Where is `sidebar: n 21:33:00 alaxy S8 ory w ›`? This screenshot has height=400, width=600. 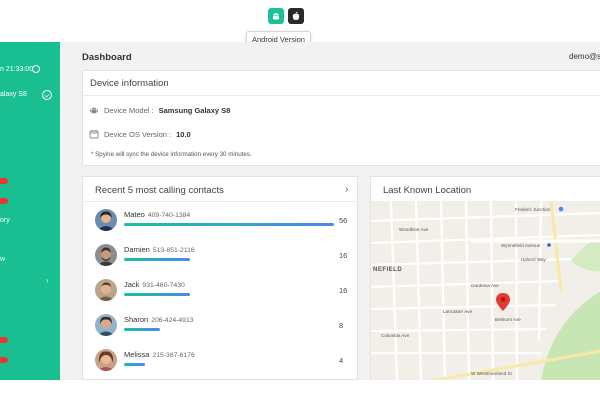
sidebar: n 21:33:00 alaxy S8 ory w › is located at coordinates (30, 211).